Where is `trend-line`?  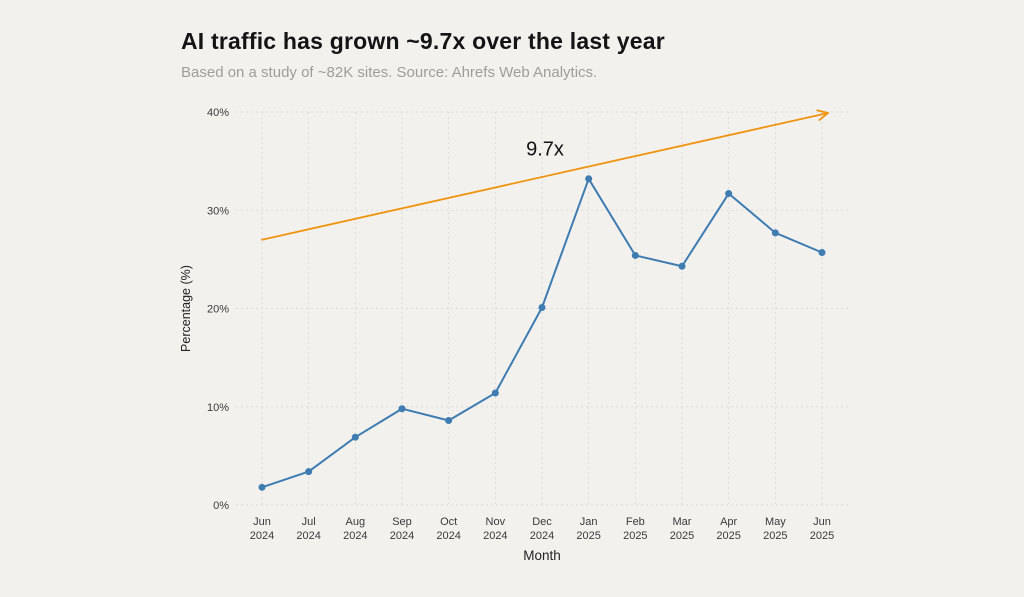 trend-line is located at coordinates (545, 176).